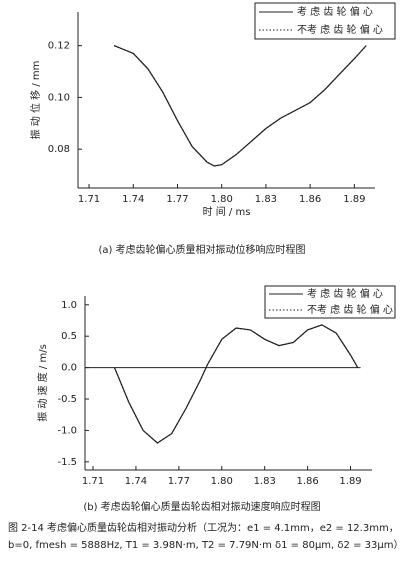 This screenshot has width=404, height=567. I want to click on y-axis-label: 振 动 位 移 / mm, so click(35, 100).